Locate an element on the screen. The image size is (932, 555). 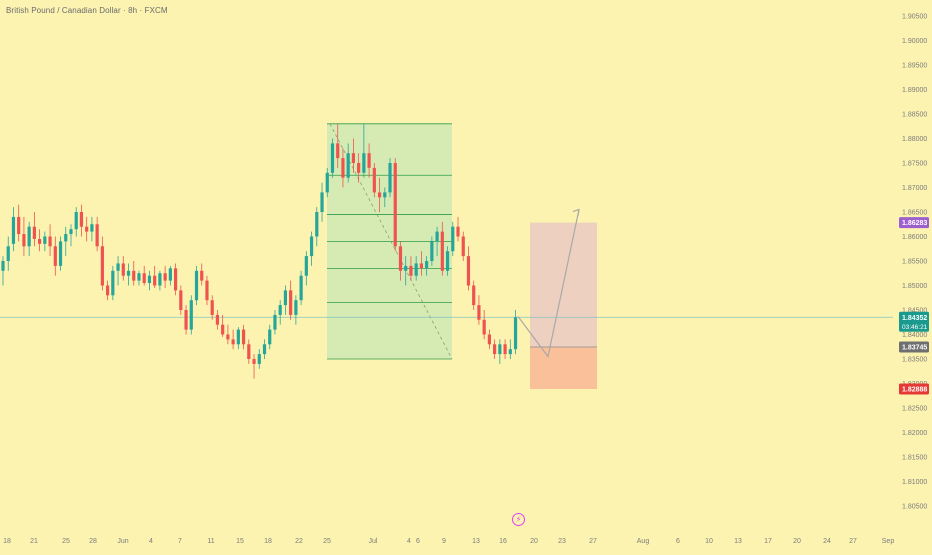
y-axis-tick-label: 1.86500 is located at coordinates (914, 213).